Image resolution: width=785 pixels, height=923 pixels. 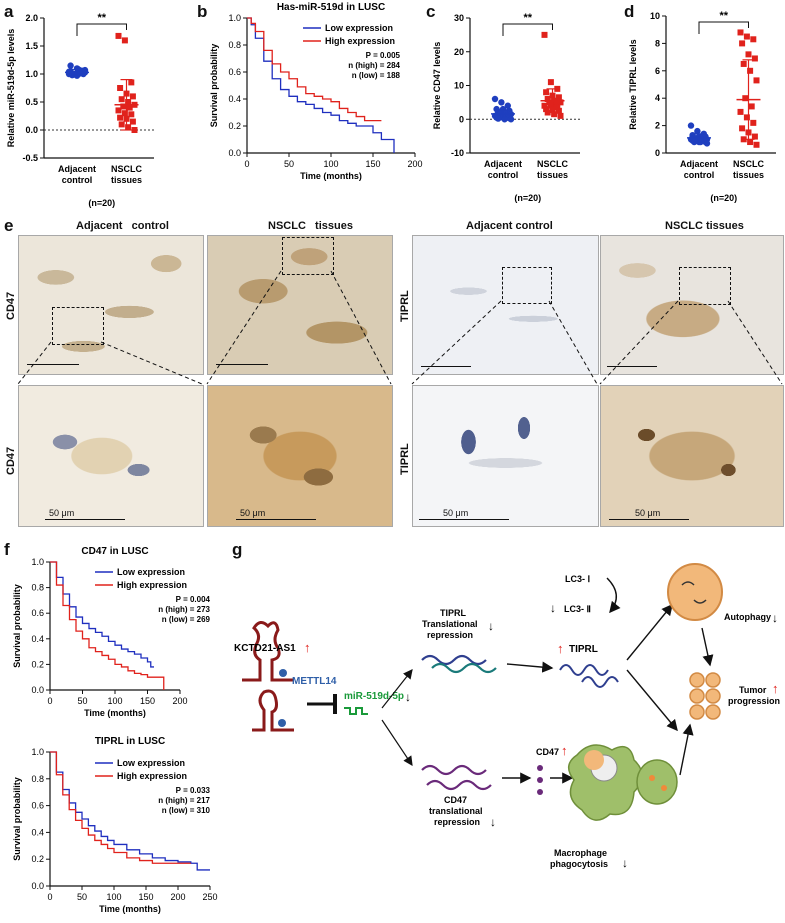 I want to click on y-tick-label: -10, so click(x=457, y=153).